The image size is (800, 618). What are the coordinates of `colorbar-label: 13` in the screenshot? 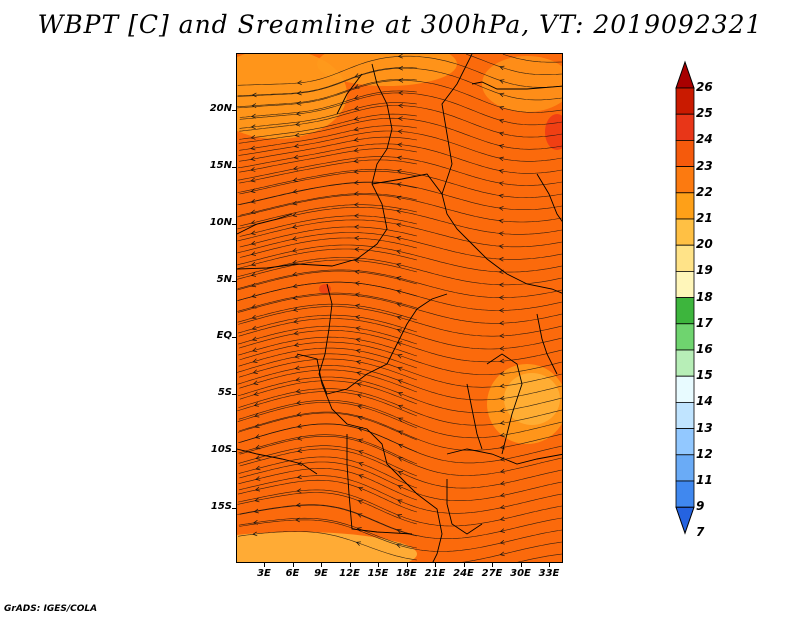 It's located at (704, 427).